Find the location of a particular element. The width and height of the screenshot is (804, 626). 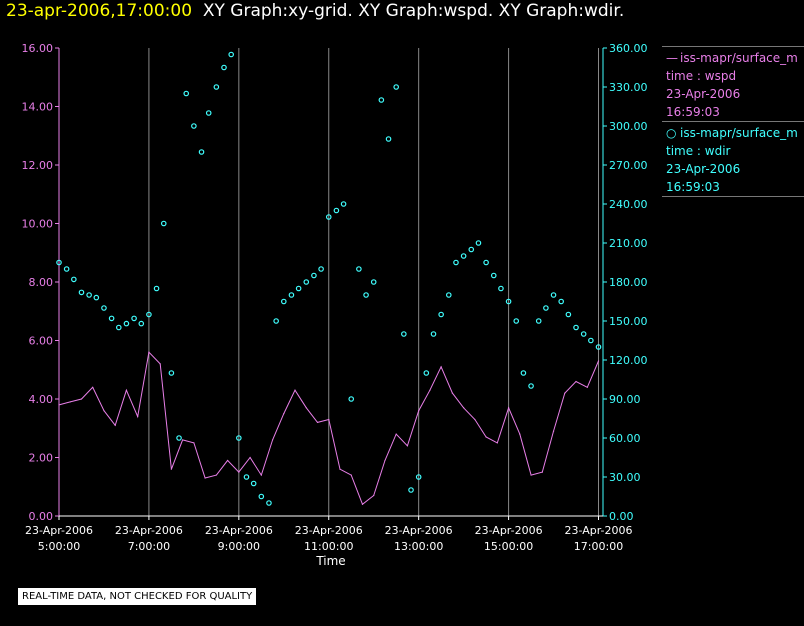

legend-label: time : wdir is located at coordinates (698, 151).